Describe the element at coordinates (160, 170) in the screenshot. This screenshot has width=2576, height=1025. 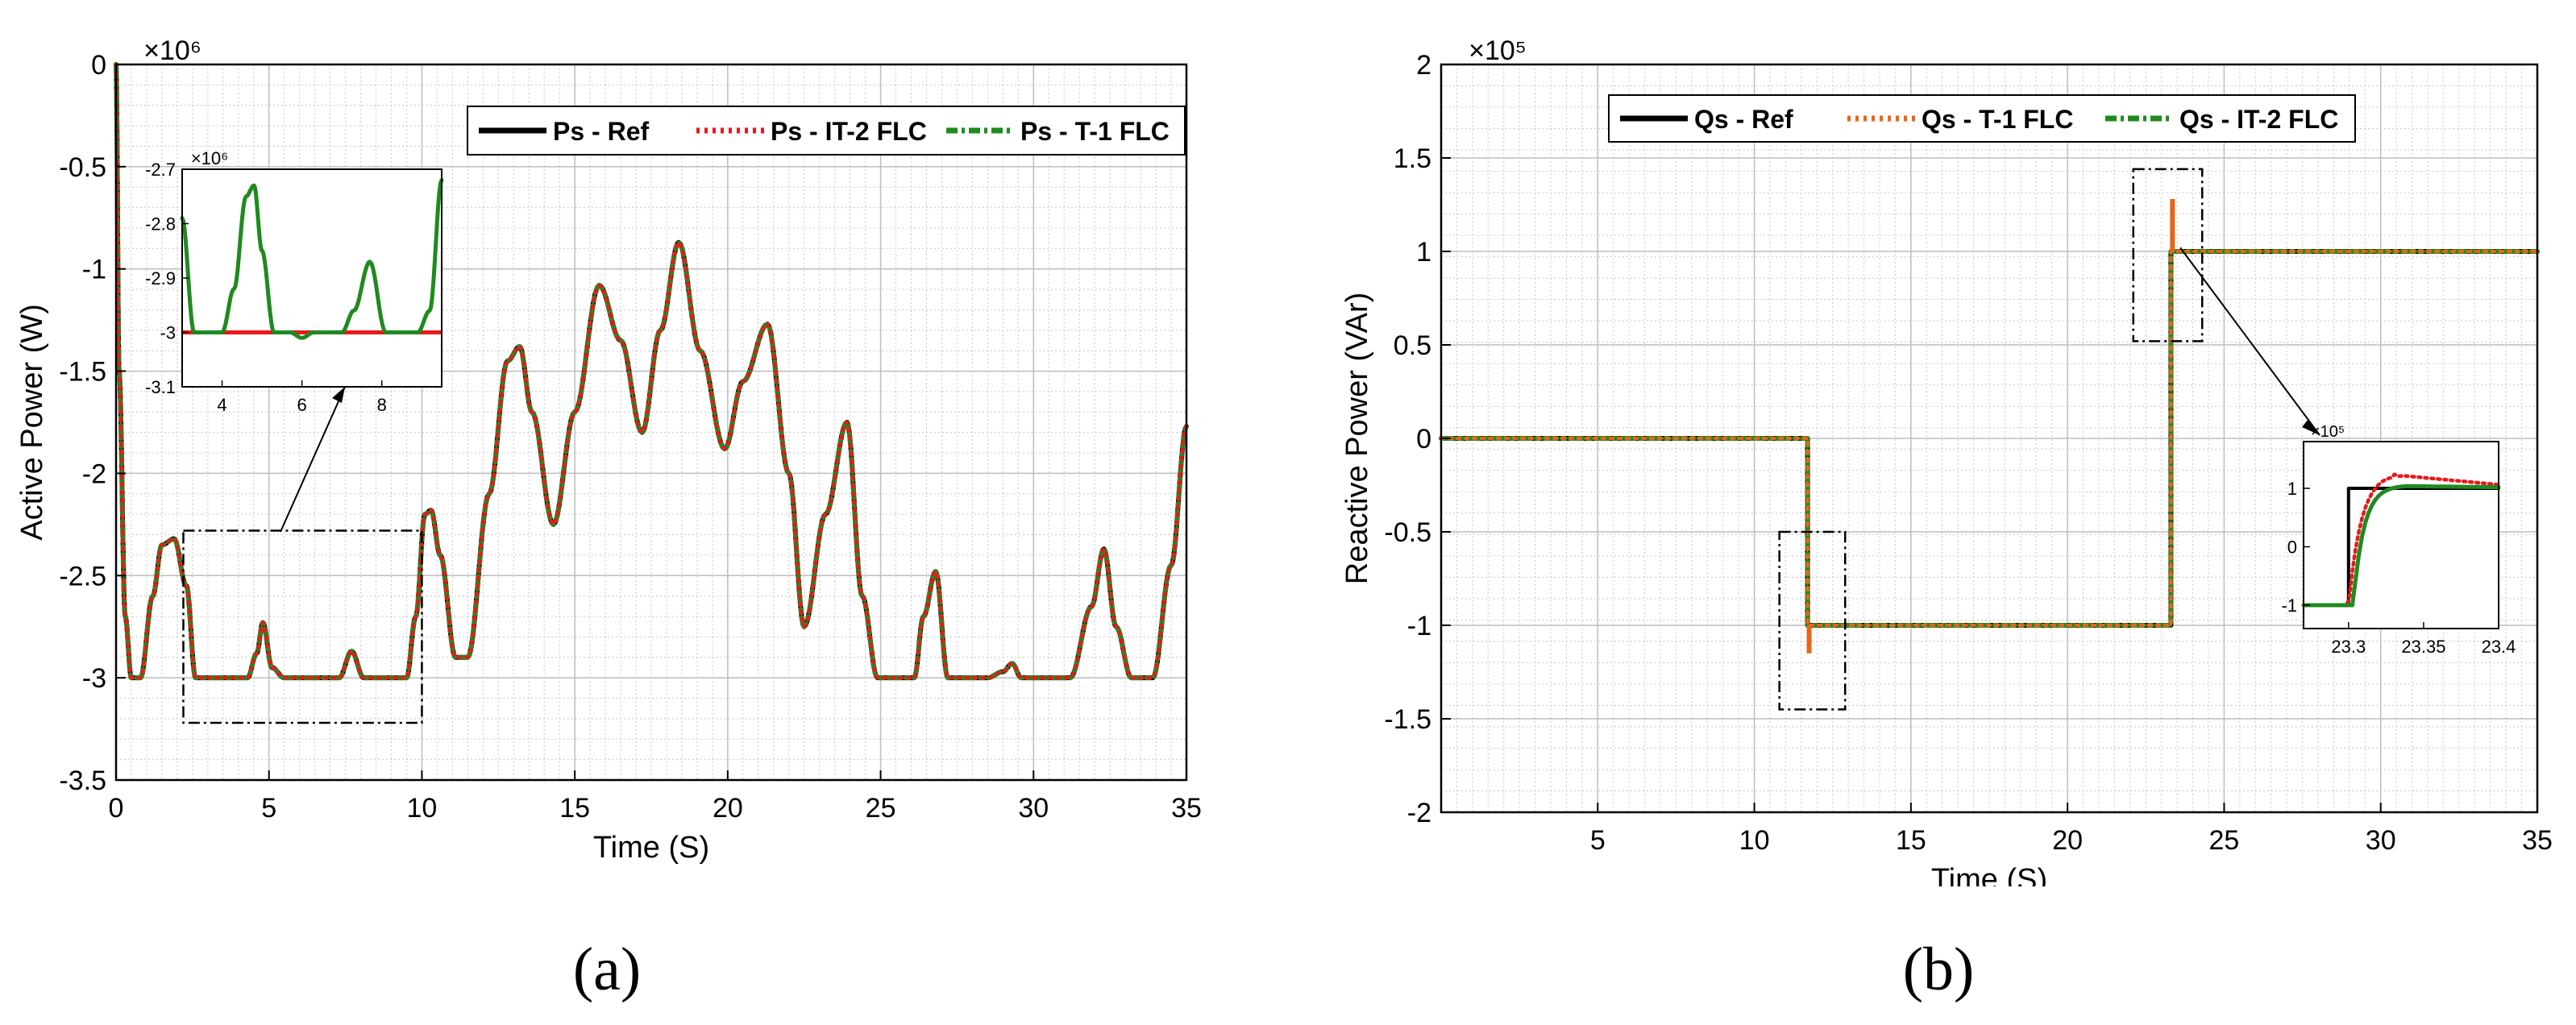
I see `inset-a-y-tick-label: -2.7` at that location.